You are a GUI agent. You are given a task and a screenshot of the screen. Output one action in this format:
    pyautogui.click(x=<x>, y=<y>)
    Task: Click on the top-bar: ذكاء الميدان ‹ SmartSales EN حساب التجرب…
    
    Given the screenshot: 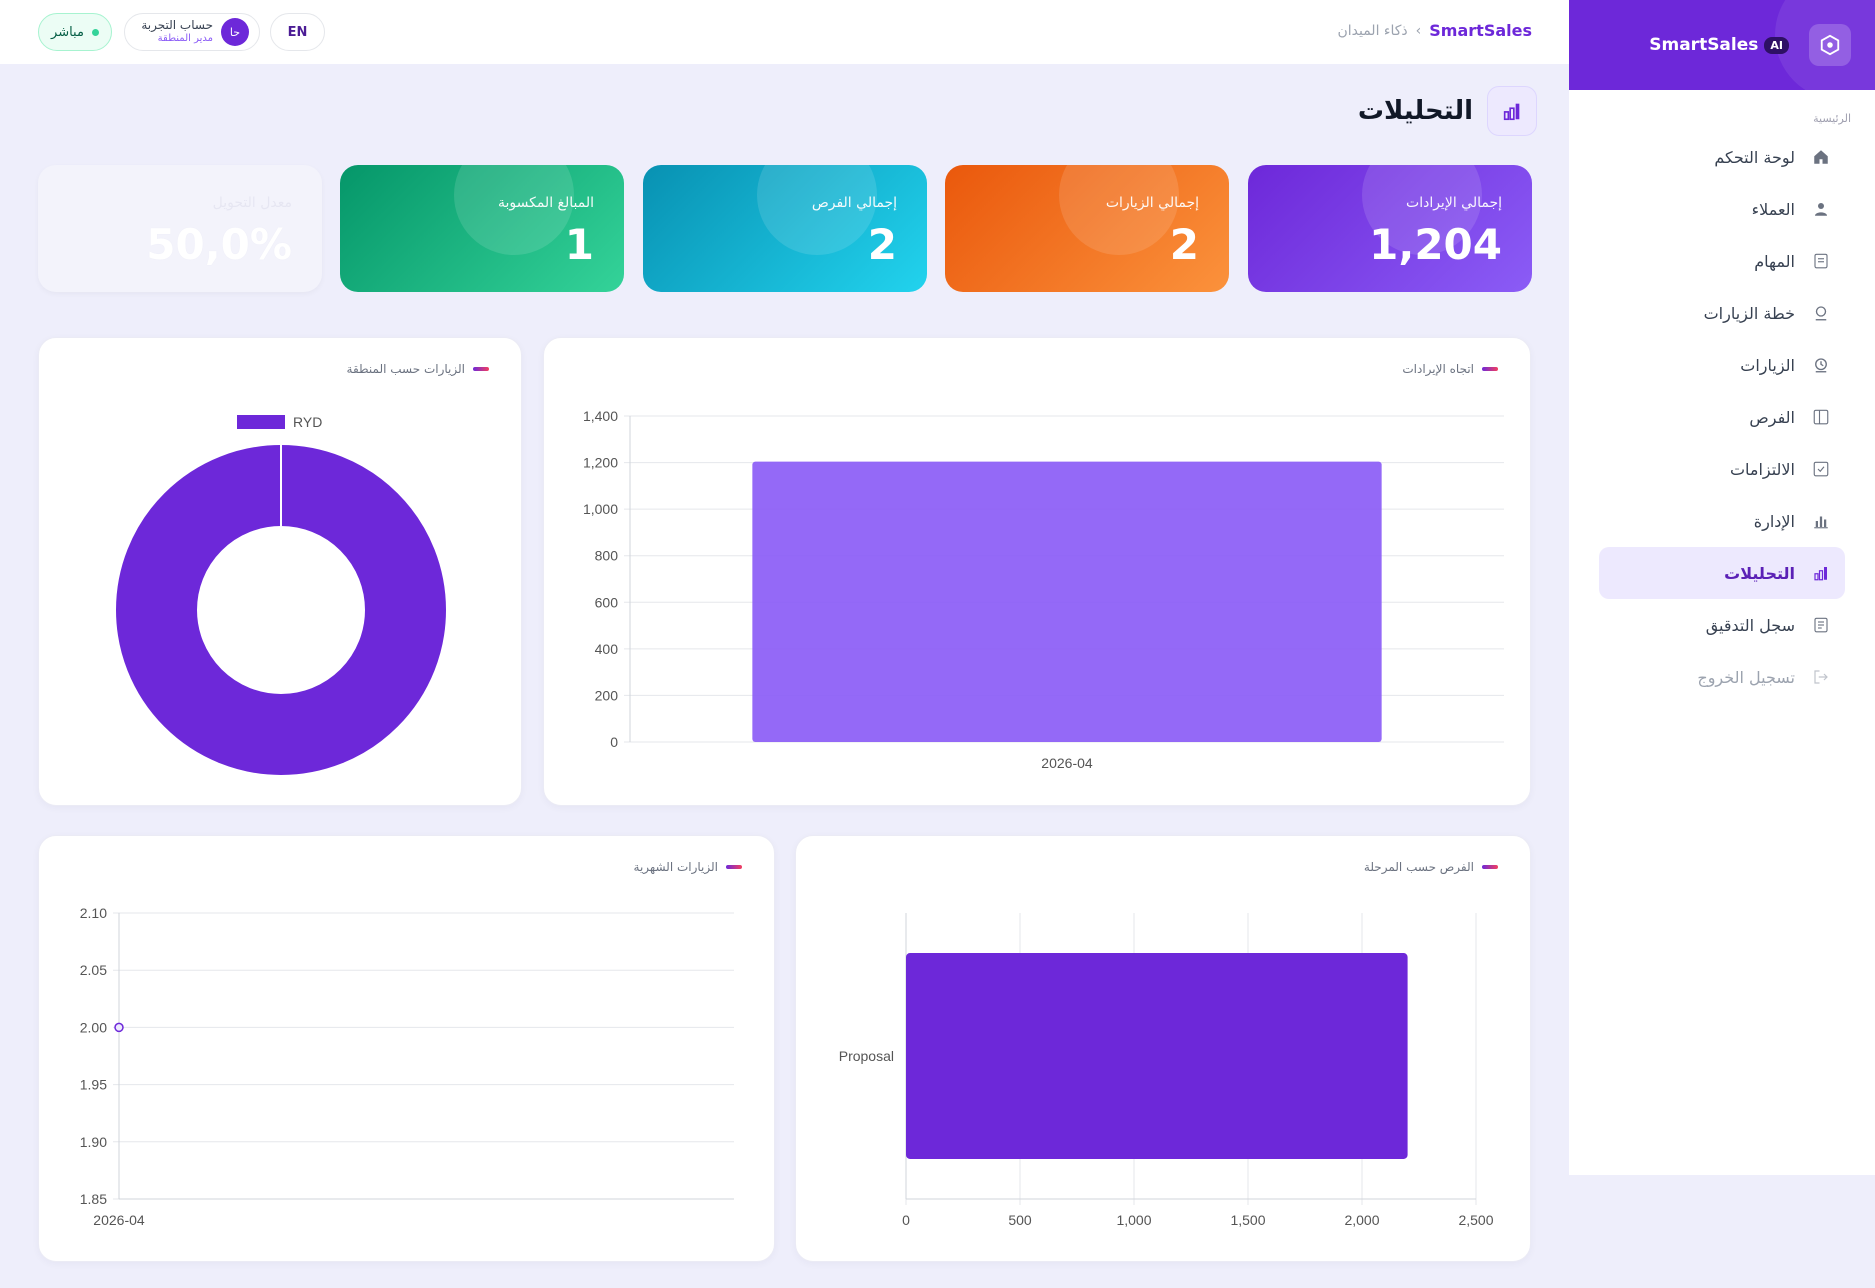 What is the action you would take?
    pyautogui.click(x=784, y=32)
    